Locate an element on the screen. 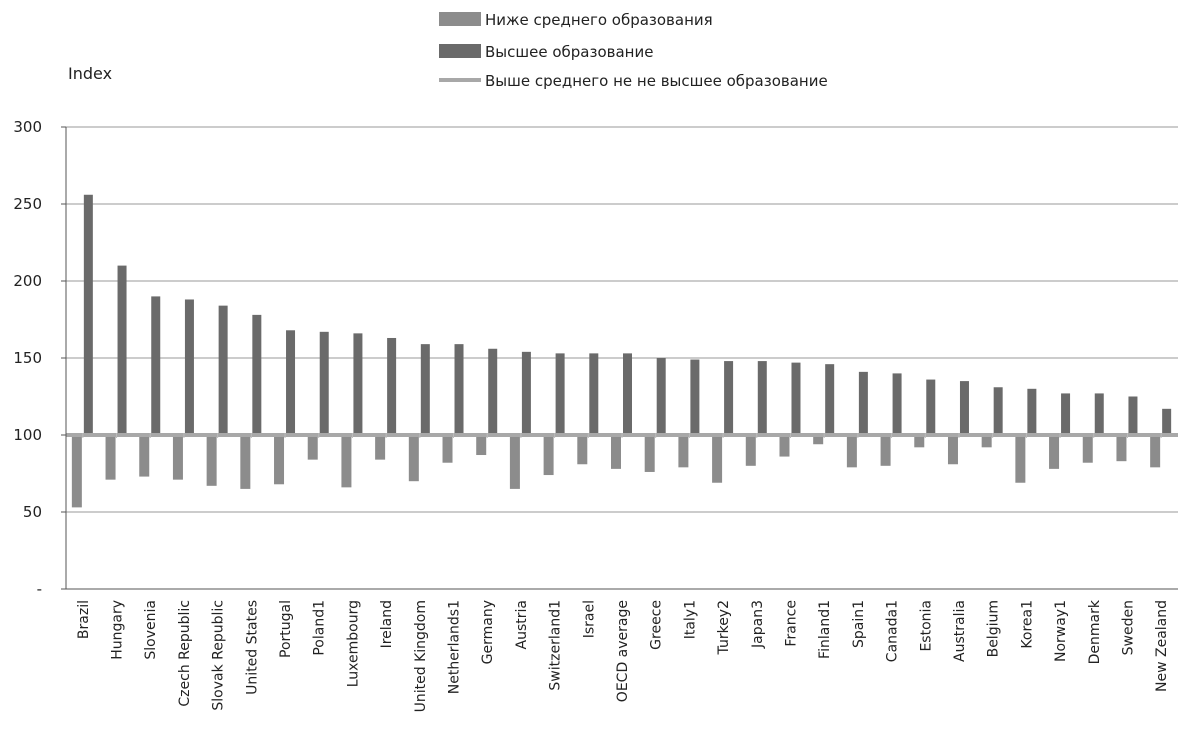 The image size is (1178, 740). x-tick-label: United Kingdom is located at coordinates (421, 656).